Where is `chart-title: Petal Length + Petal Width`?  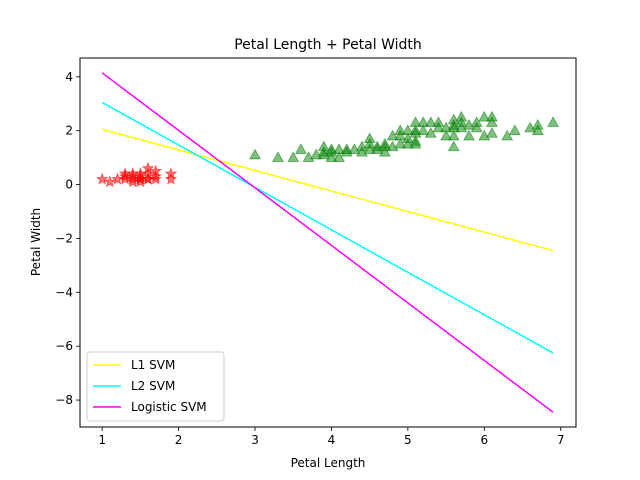
chart-title: Petal Length + Petal Width is located at coordinates (328, 45).